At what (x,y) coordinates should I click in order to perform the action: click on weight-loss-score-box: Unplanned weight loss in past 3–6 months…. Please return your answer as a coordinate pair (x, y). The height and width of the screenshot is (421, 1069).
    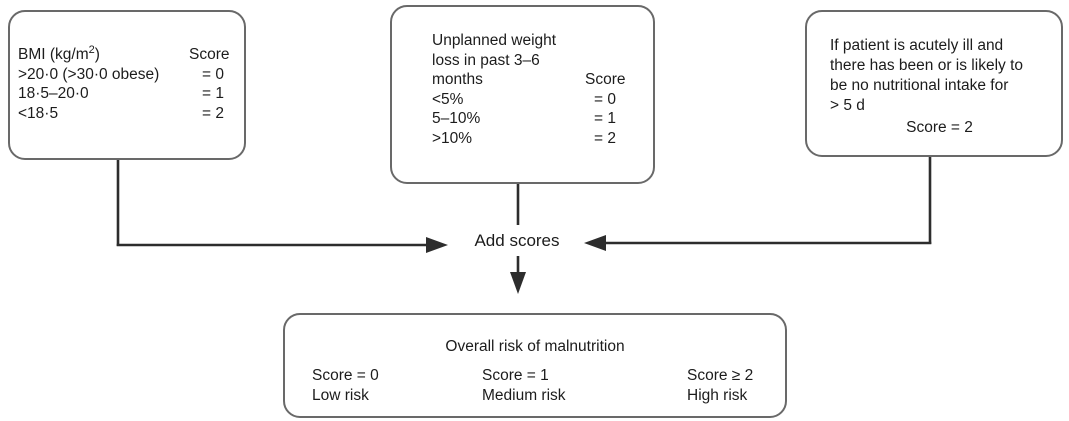
    Looking at the image, I should click on (522, 94).